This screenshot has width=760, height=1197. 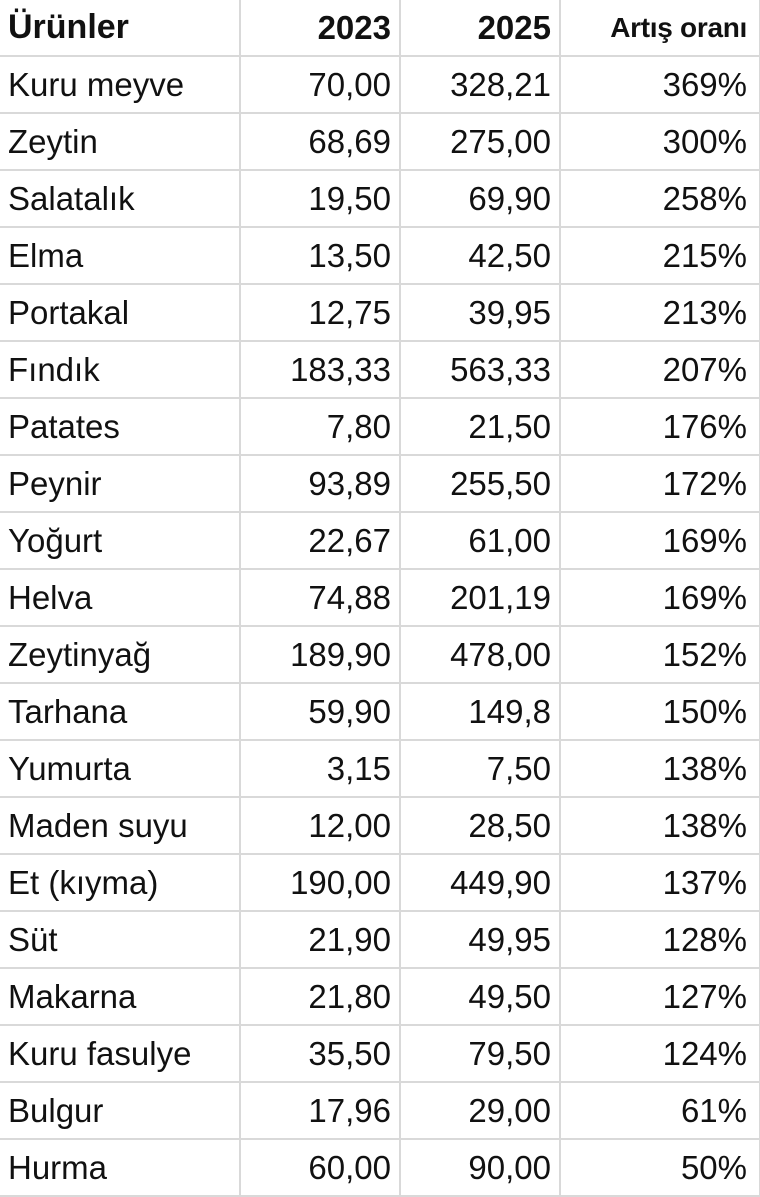 I want to click on price-2025-cell: 49,95, so click(x=480, y=940).